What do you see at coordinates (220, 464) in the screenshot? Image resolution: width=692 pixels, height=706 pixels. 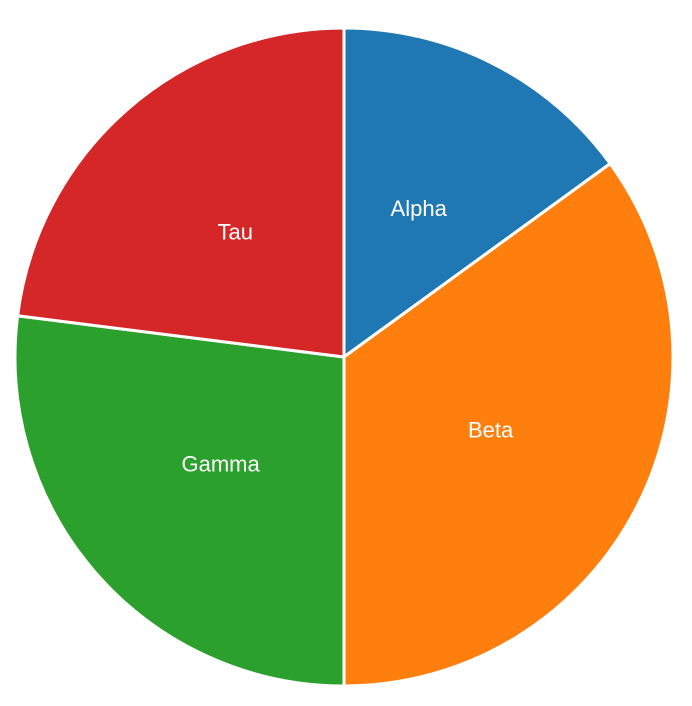 I see `pie-label-gamma: Gamma` at bounding box center [220, 464].